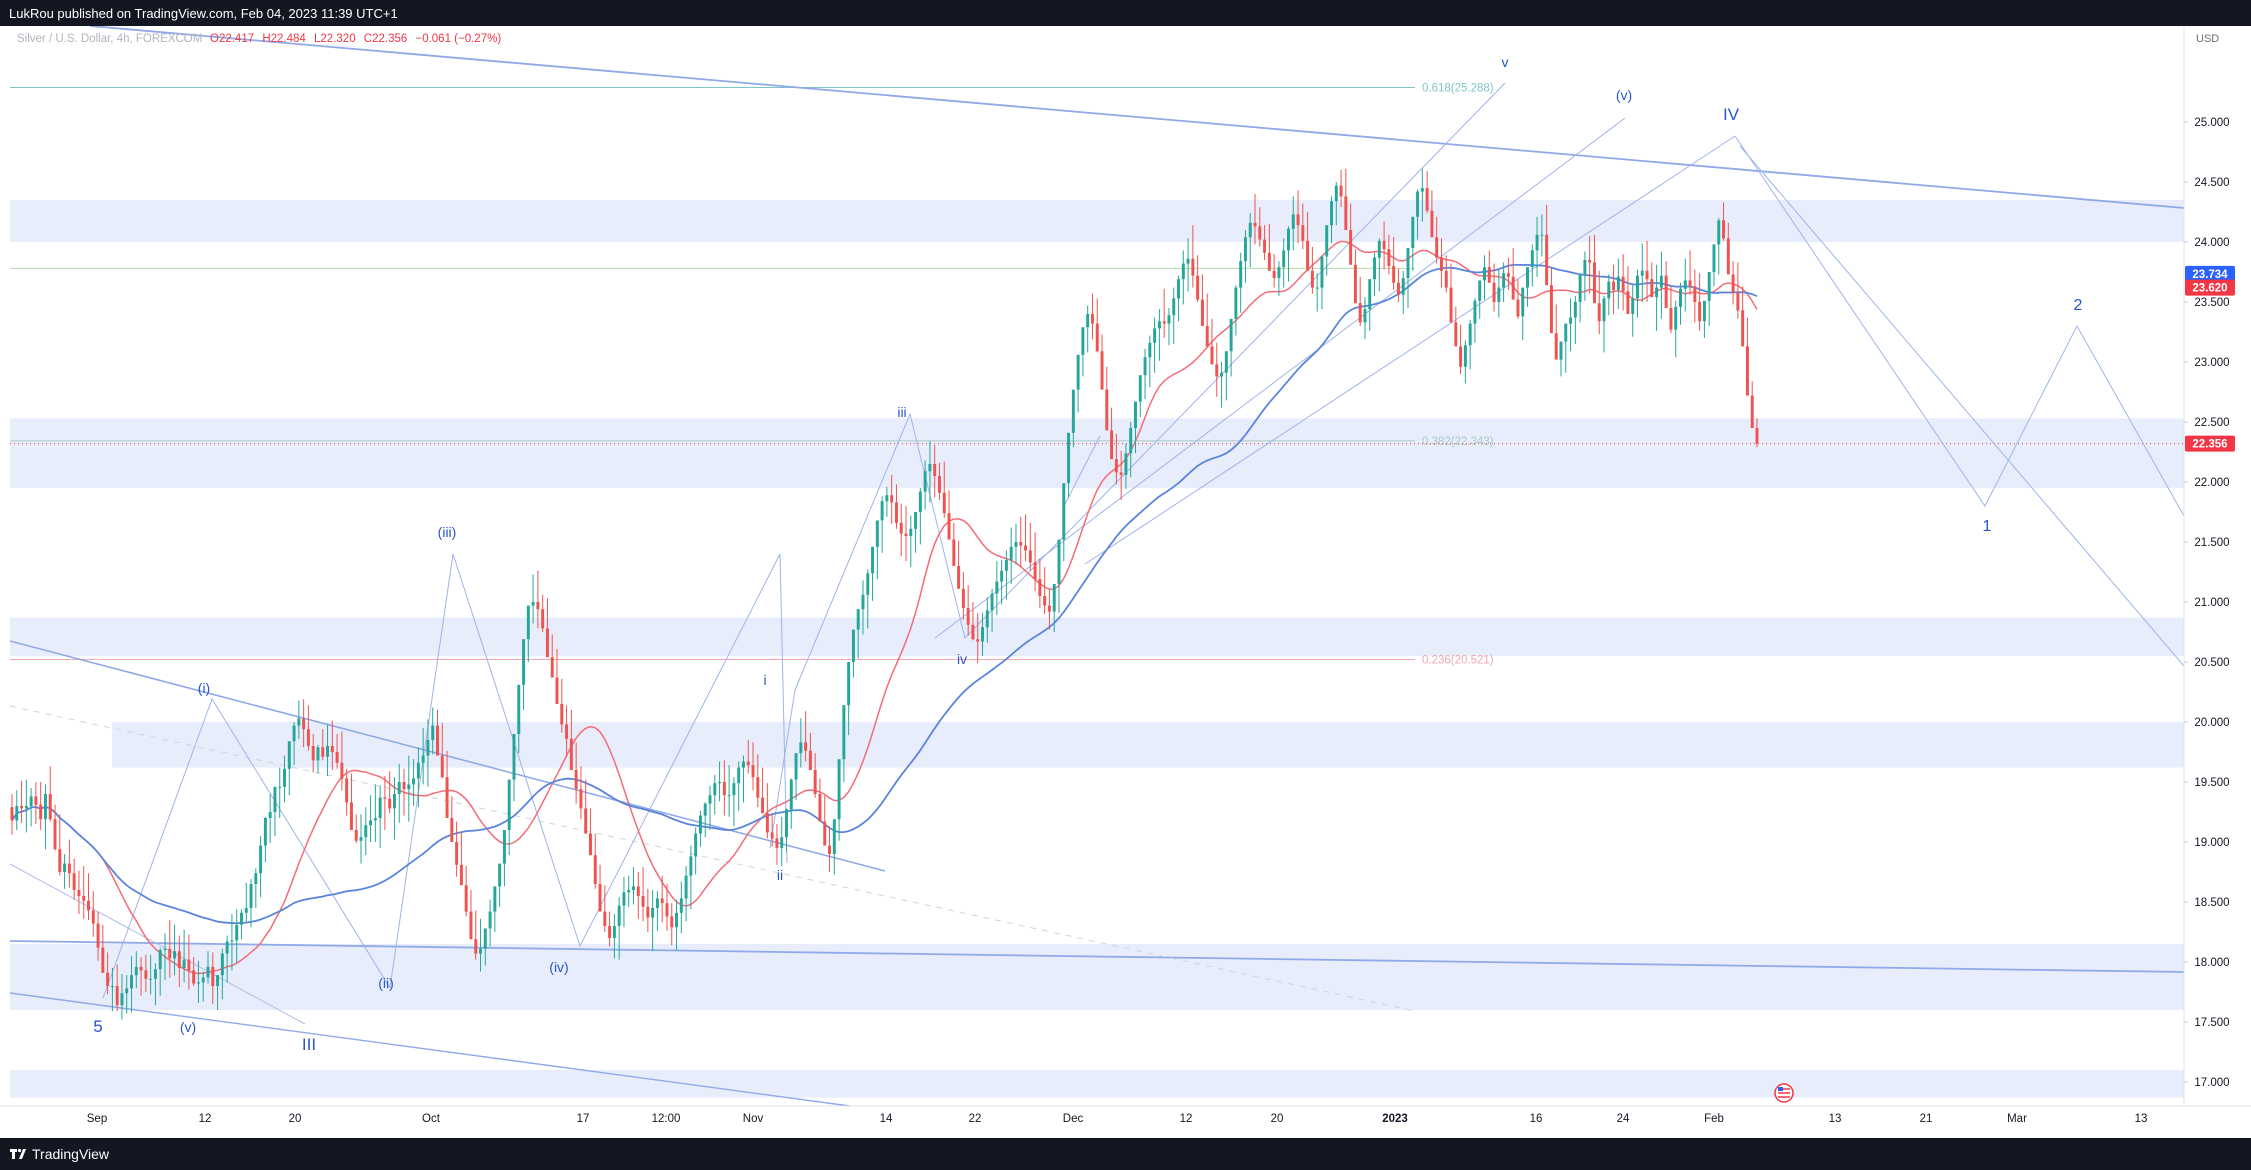 The width and height of the screenshot is (2251, 1170). What do you see at coordinates (666, 1119) in the screenshot?
I see `x-tick-label-5: 12:00` at bounding box center [666, 1119].